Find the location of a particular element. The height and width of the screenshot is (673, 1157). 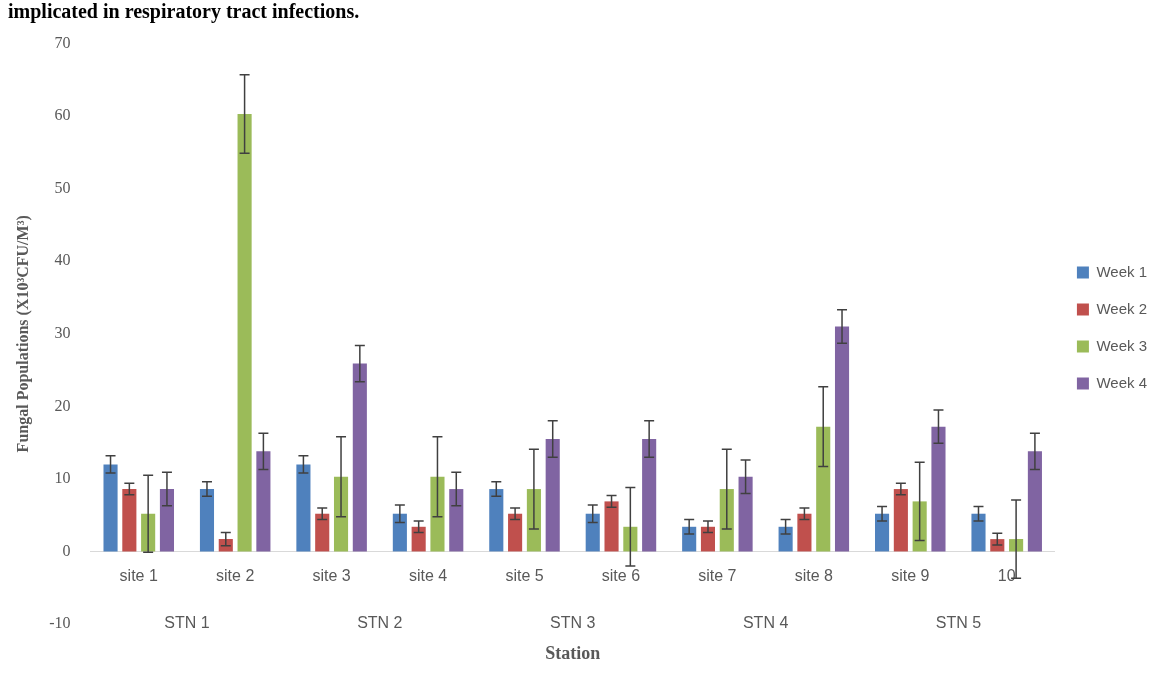

x-tick-label: site 8 is located at coordinates (814, 576).